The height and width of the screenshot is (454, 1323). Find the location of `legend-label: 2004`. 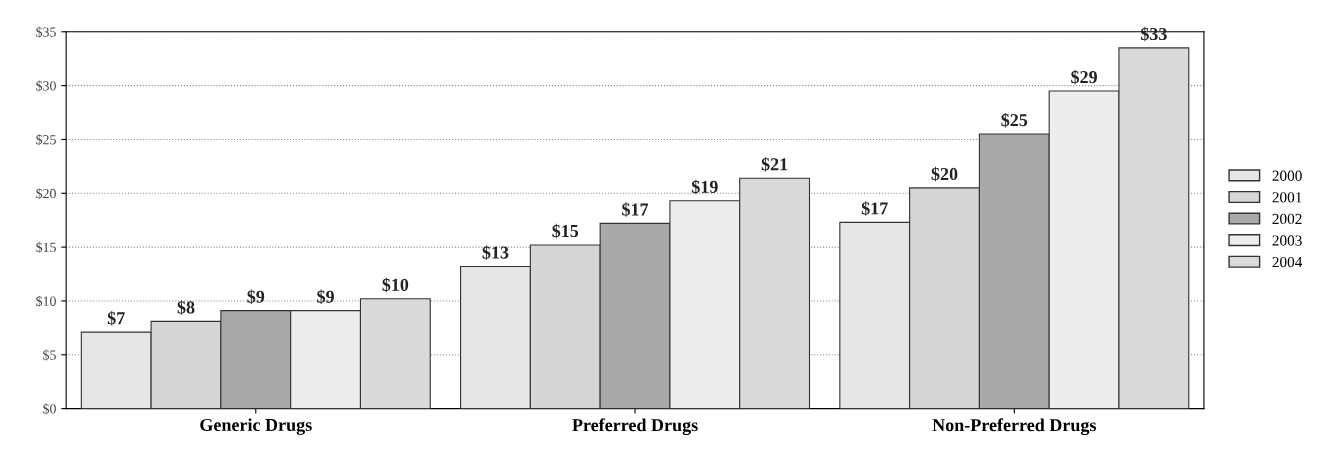

legend-label: 2004 is located at coordinates (1287, 262).